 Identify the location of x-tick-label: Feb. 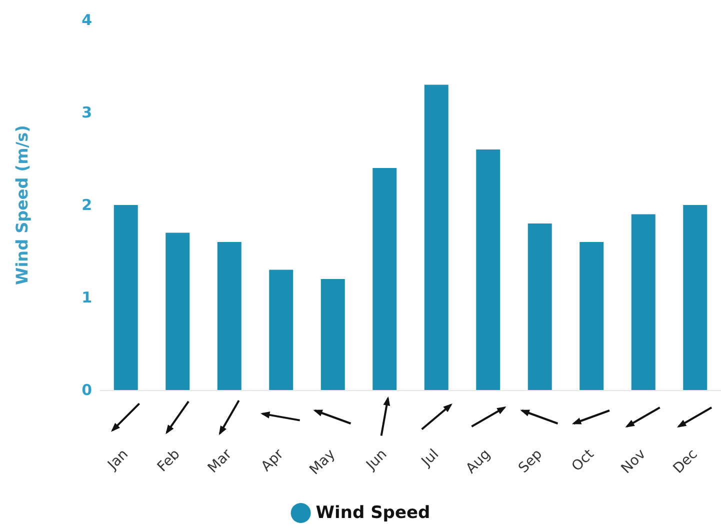
(169, 461).